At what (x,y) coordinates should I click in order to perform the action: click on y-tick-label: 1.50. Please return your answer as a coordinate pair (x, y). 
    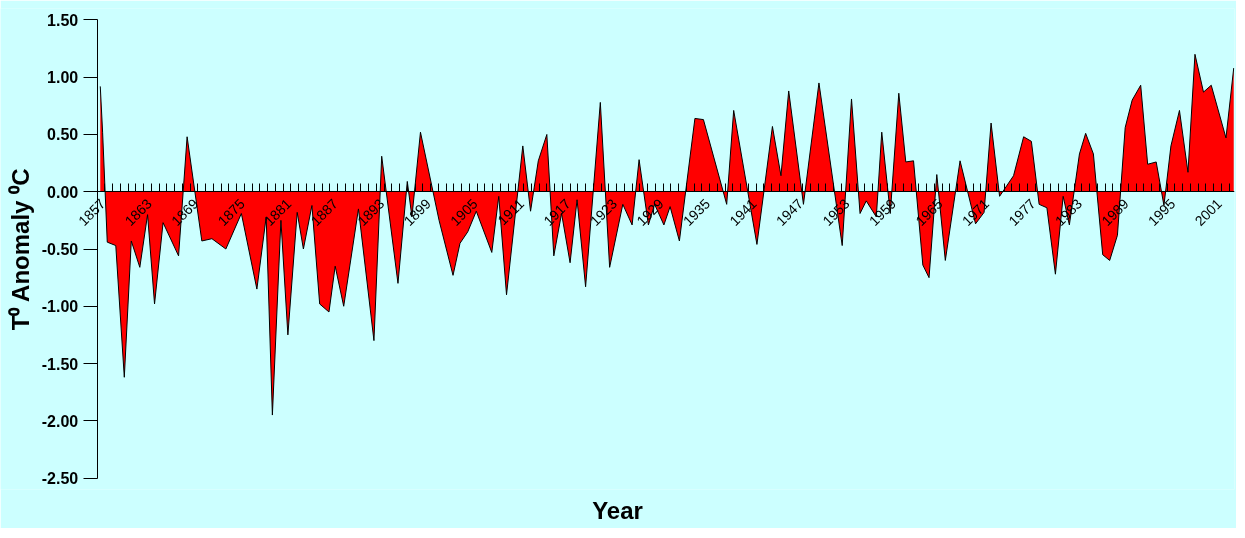
    Looking at the image, I should click on (63, 20).